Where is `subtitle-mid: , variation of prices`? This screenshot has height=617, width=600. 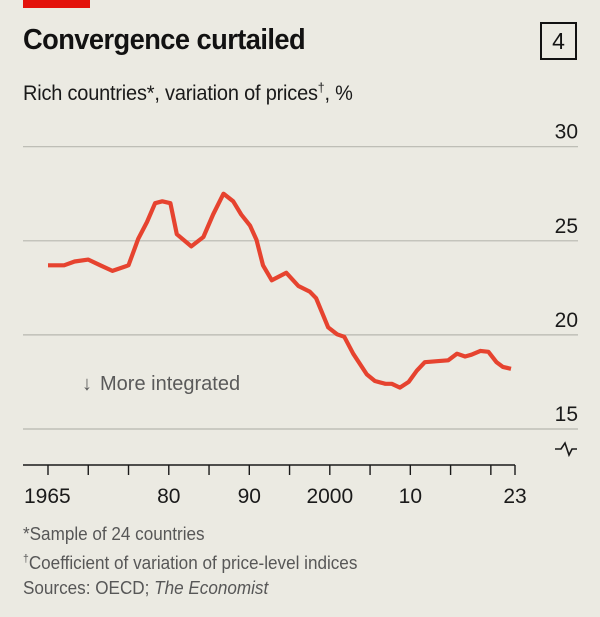
subtitle-mid: , variation of prices is located at coordinates (236, 93).